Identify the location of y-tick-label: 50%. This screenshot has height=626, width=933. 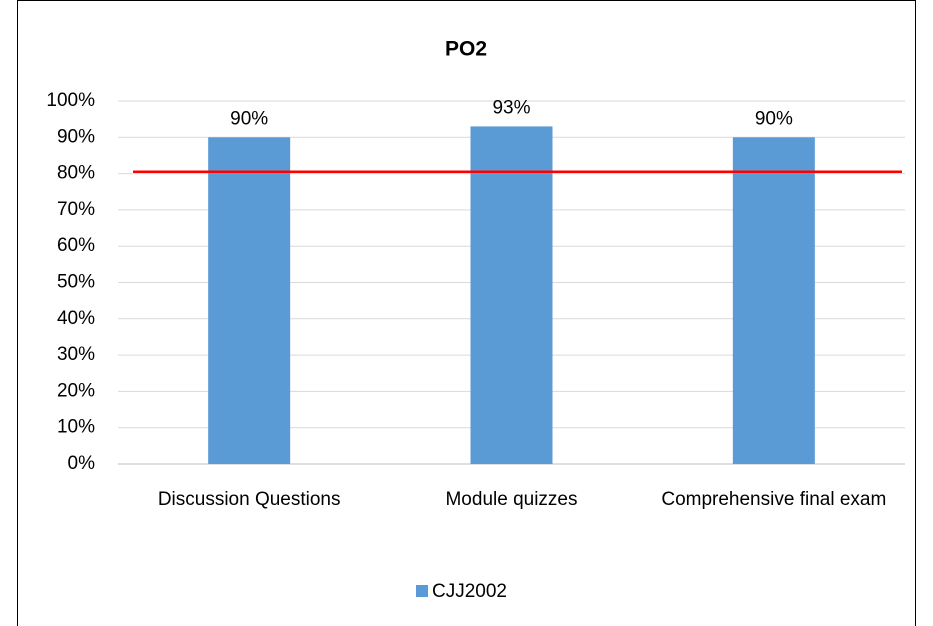
(76, 282).